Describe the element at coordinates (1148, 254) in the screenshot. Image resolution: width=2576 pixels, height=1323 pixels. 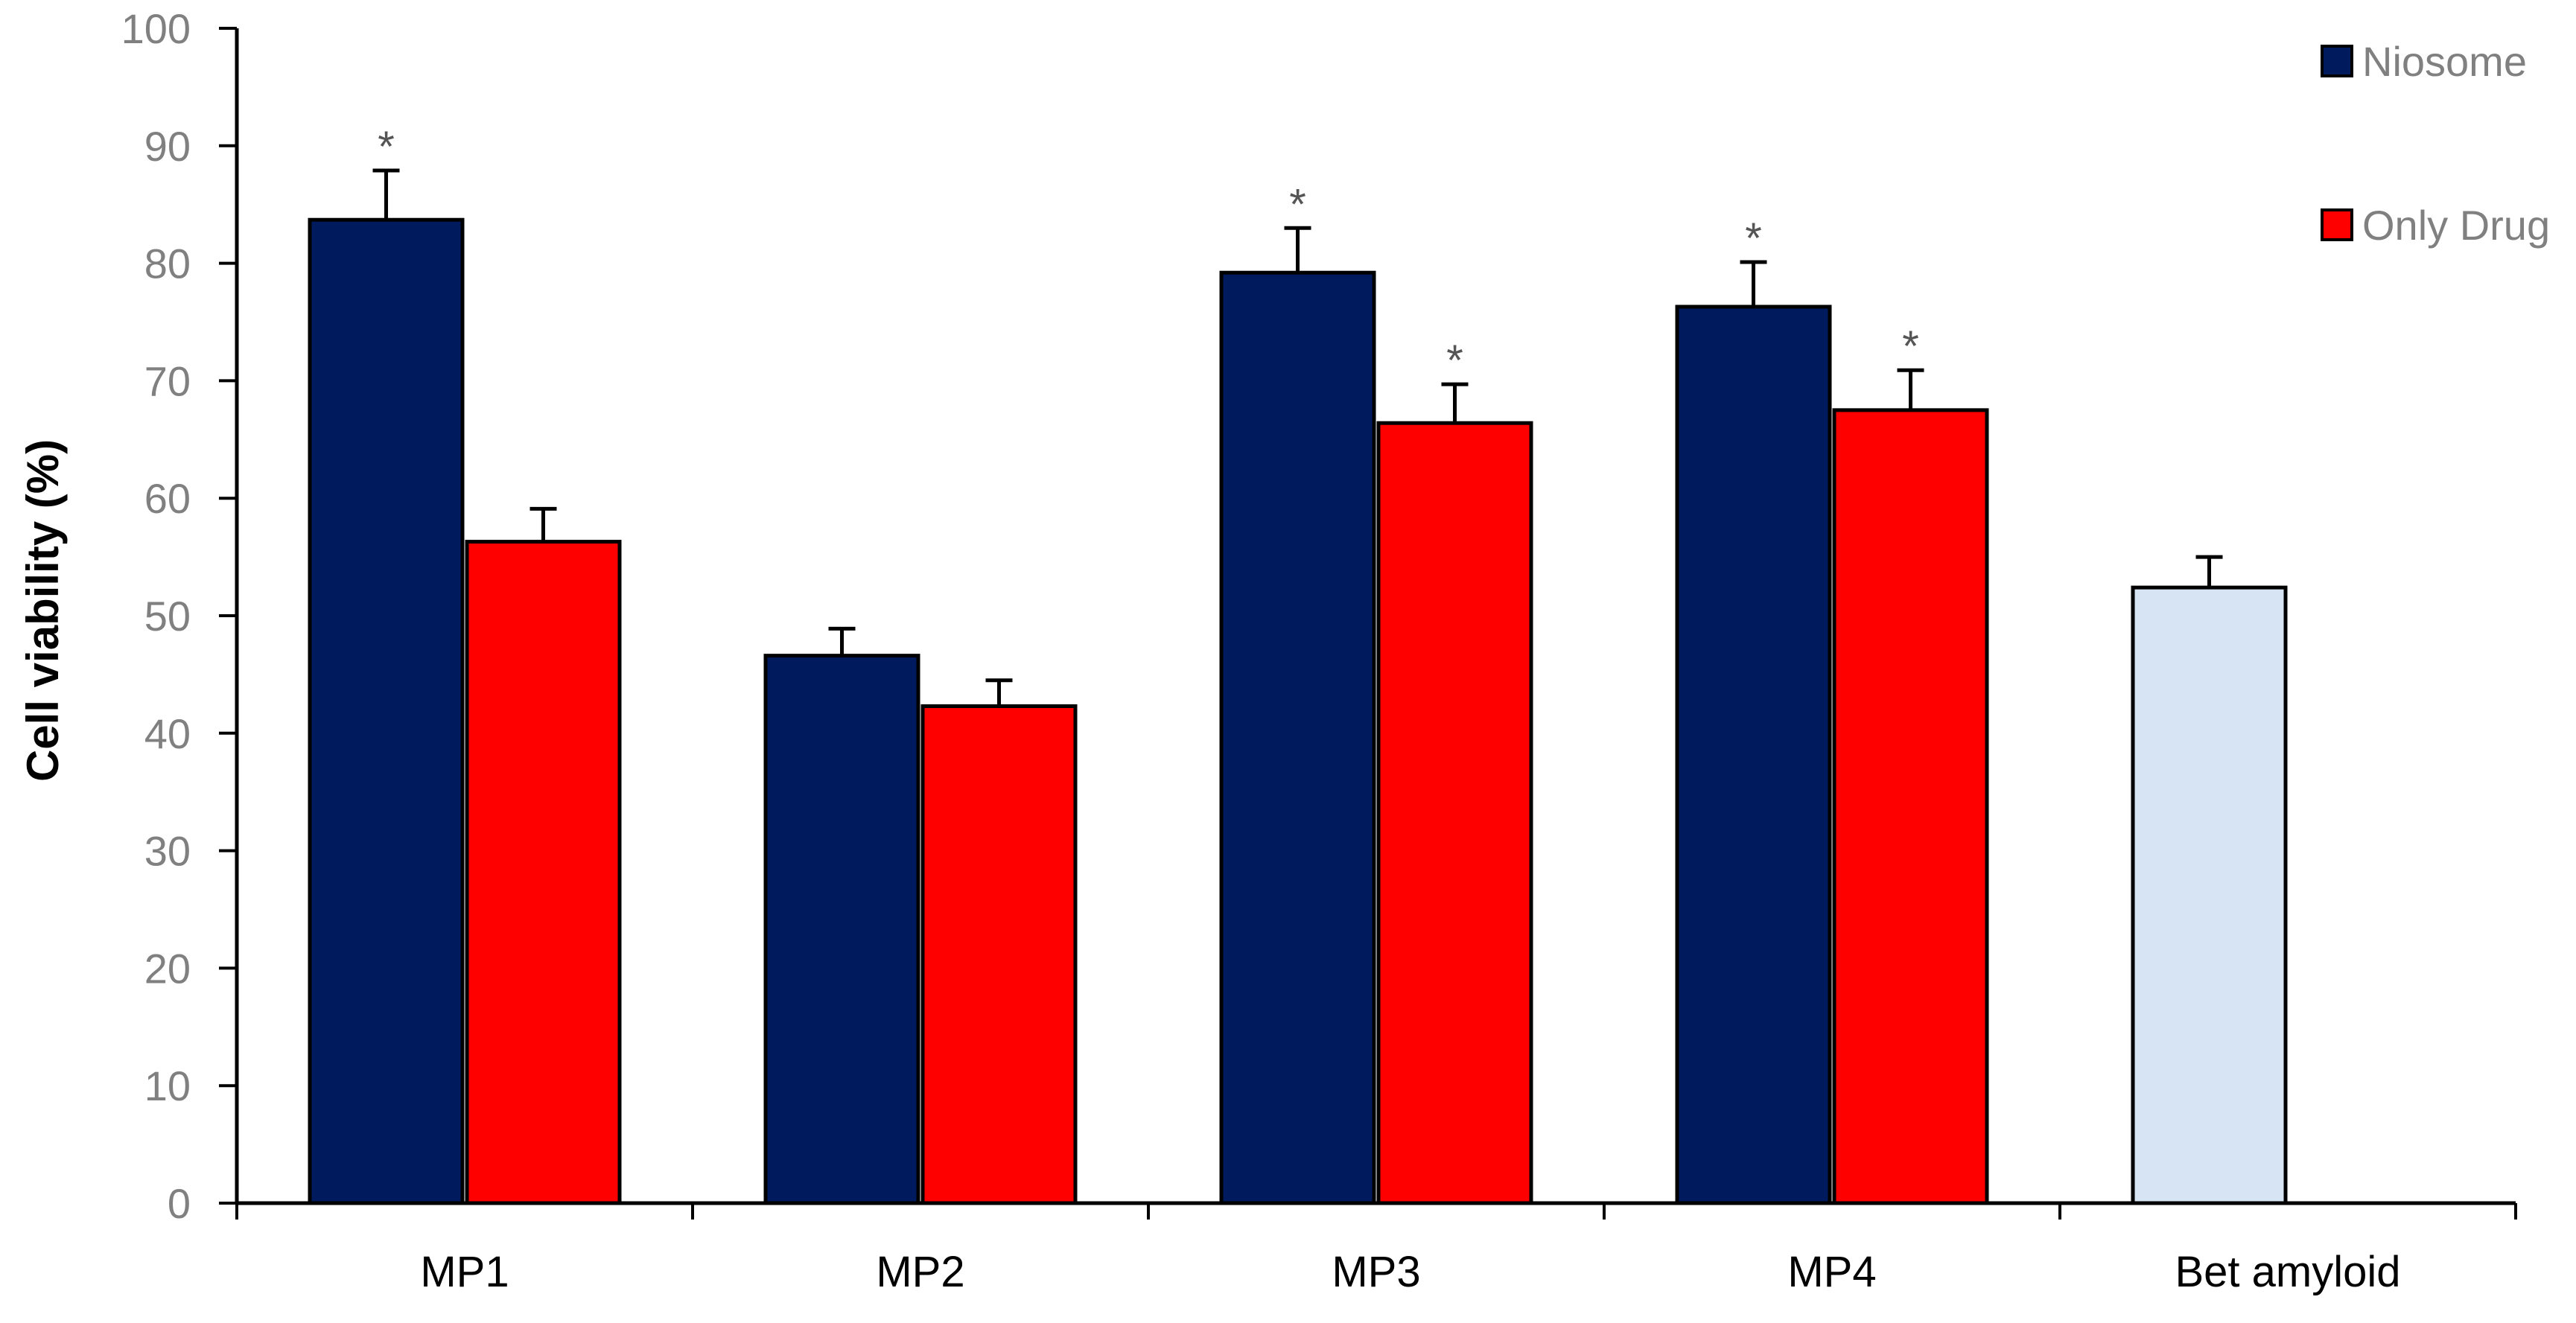
I see `significance-markers: * * * * *` at that location.